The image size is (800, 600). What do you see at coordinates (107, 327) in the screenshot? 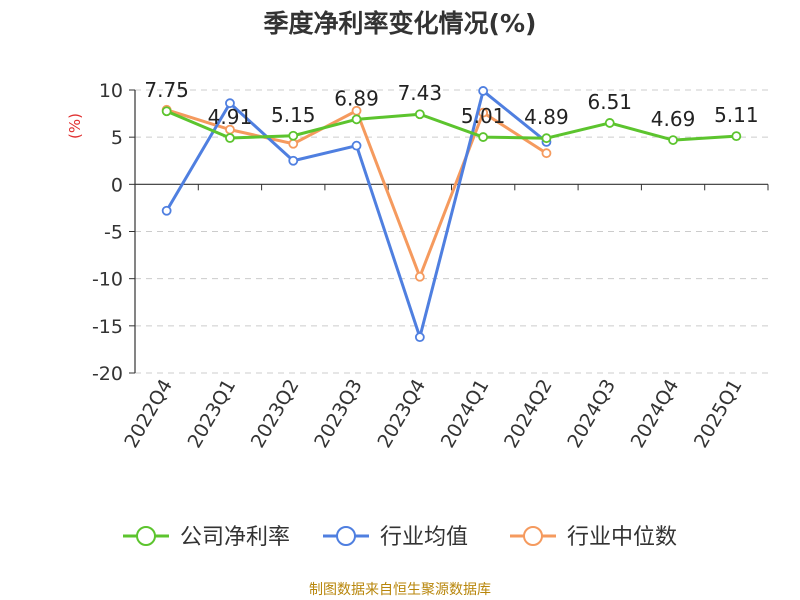
I see `y-tick-label: -15` at bounding box center [107, 327].